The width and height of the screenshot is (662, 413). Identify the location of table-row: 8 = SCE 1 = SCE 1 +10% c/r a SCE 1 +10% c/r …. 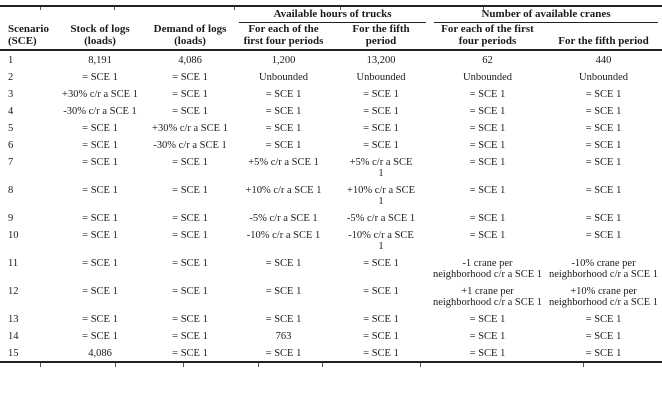
(331, 195).